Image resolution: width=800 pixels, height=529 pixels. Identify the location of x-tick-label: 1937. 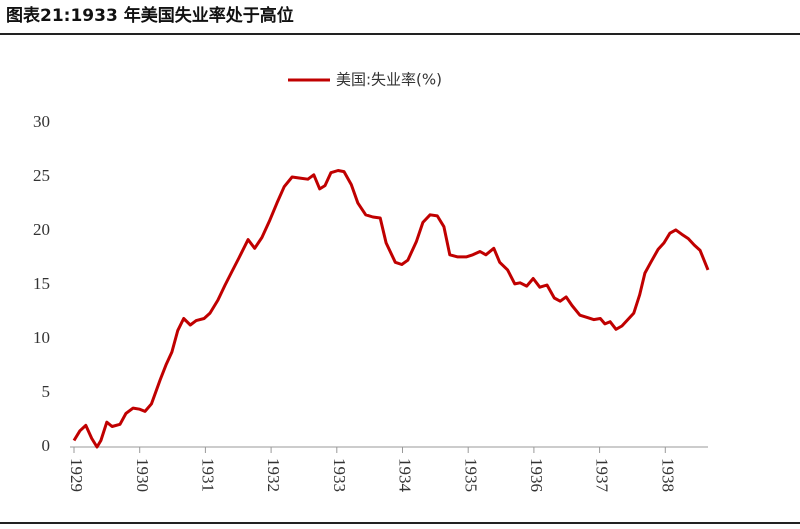
(602, 475).